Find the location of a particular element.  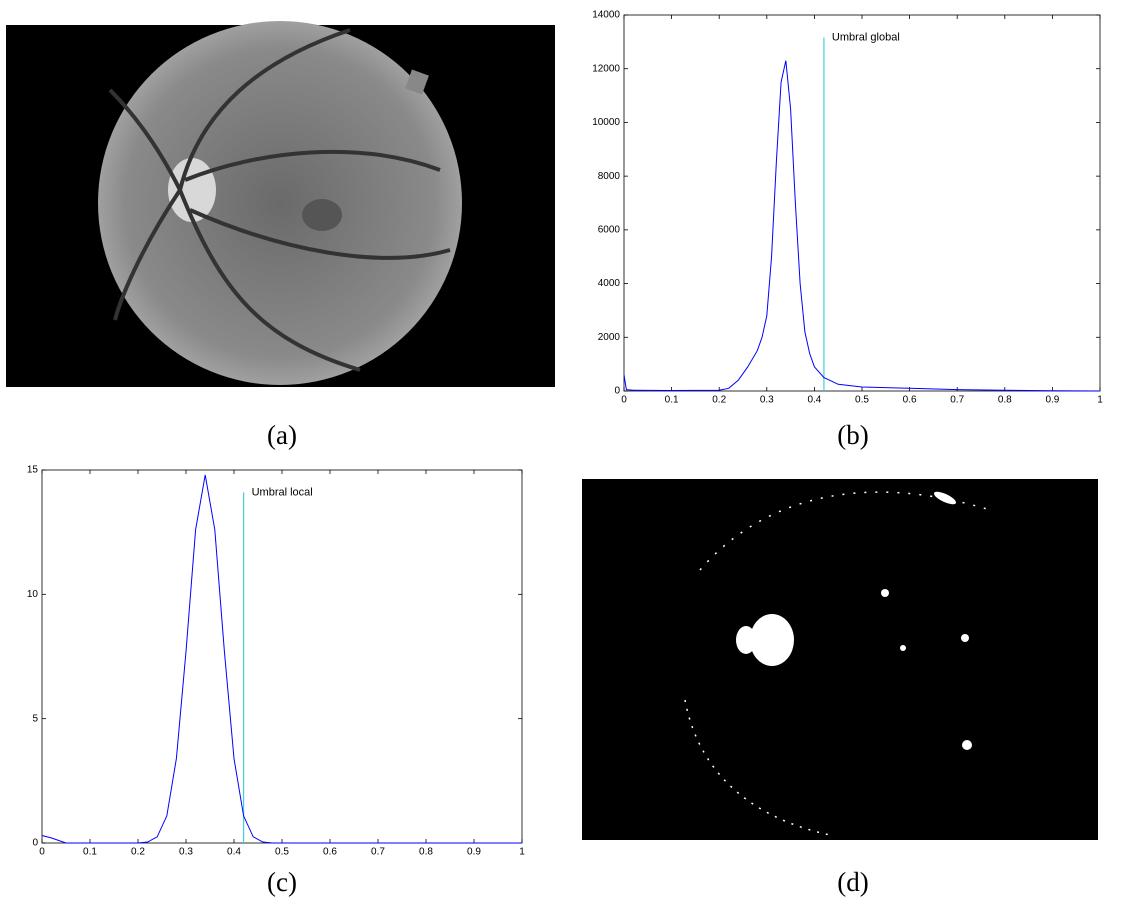

y-tick-label: 14000 is located at coordinates (606, 15).